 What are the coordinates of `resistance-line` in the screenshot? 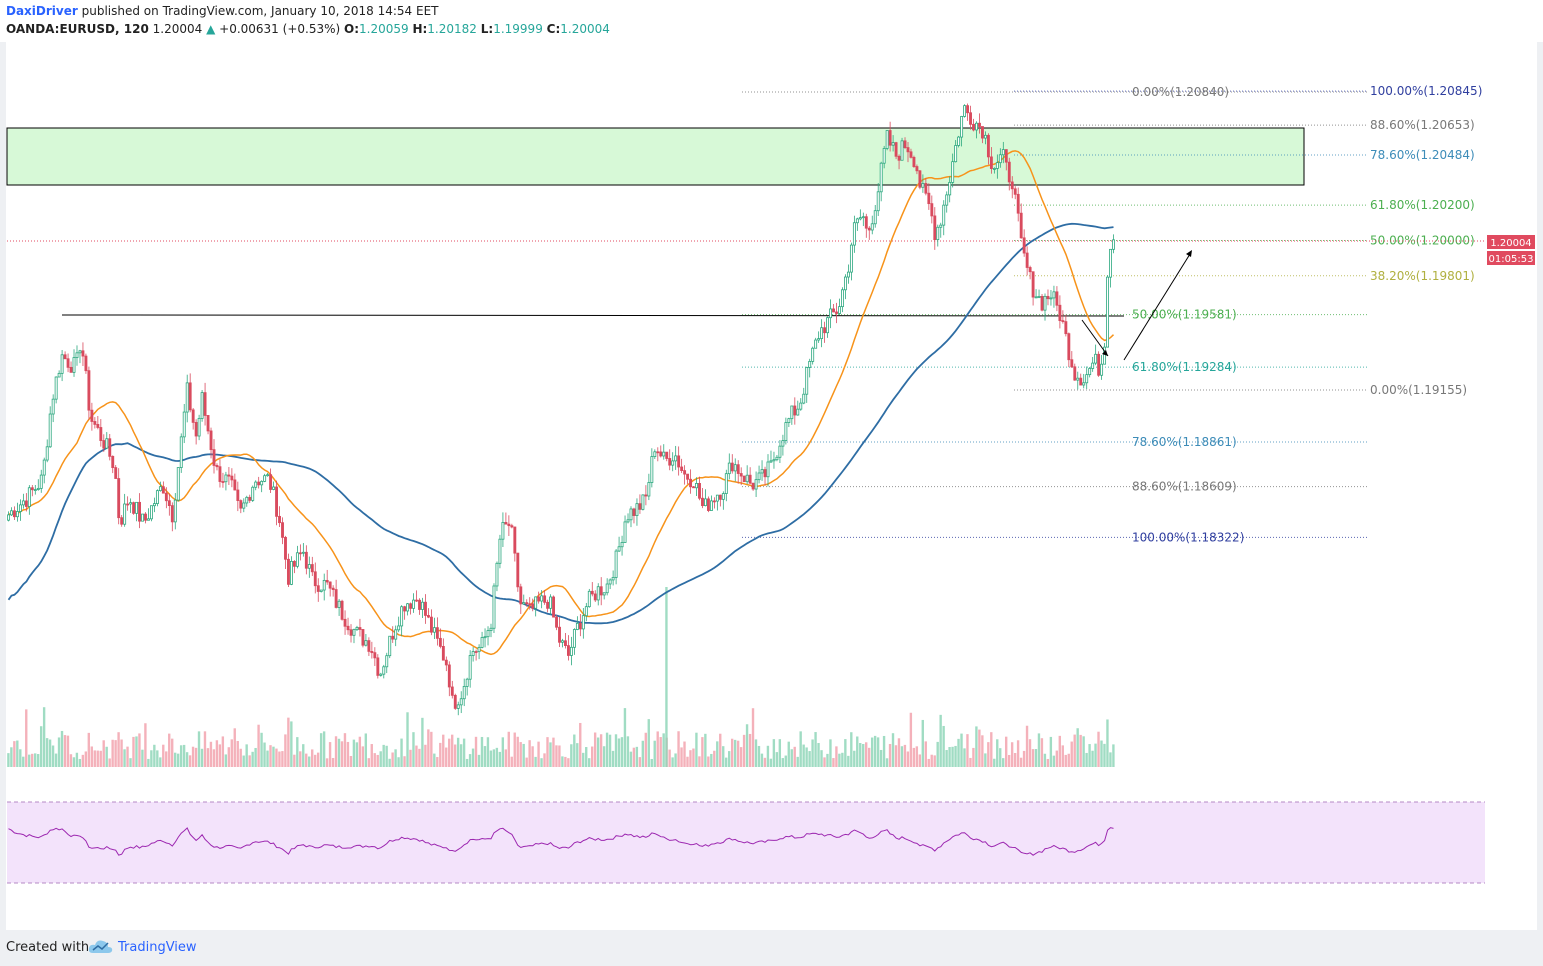 It's located at (593, 315).